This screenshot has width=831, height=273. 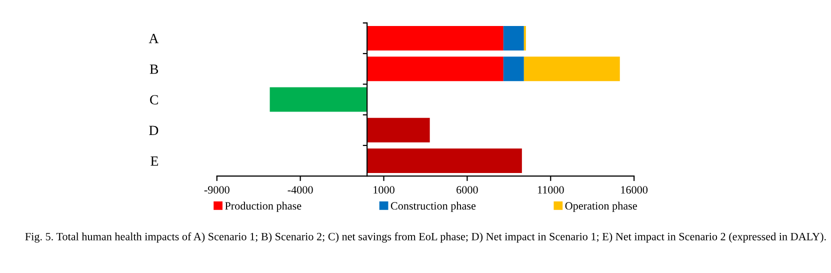 What do you see at coordinates (634, 190) in the screenshot?
I see `x-tick-label: 16000` at bounding box center [634, 190].